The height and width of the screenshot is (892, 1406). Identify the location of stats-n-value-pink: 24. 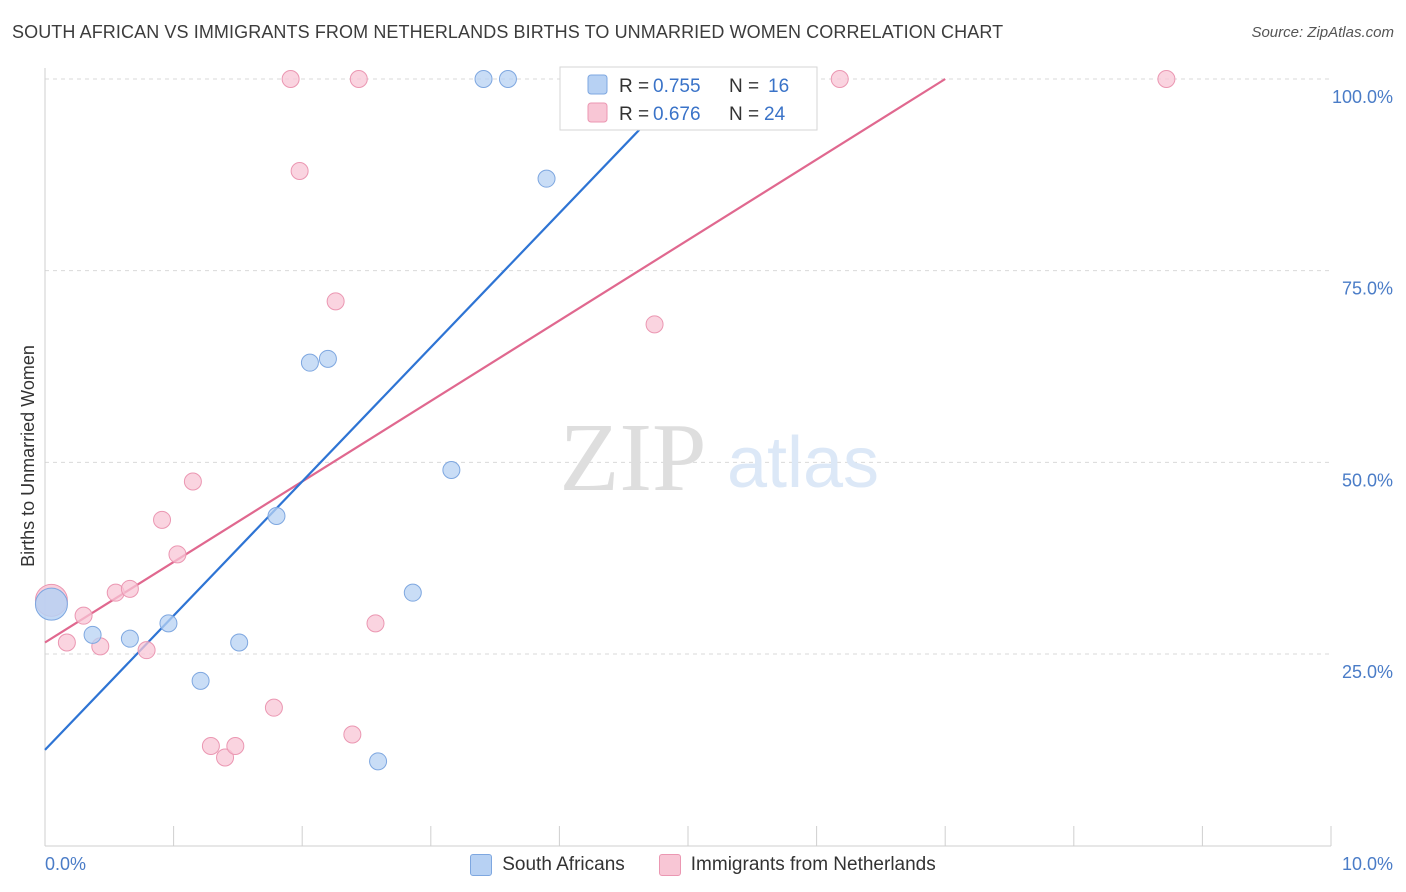
(775, 114).